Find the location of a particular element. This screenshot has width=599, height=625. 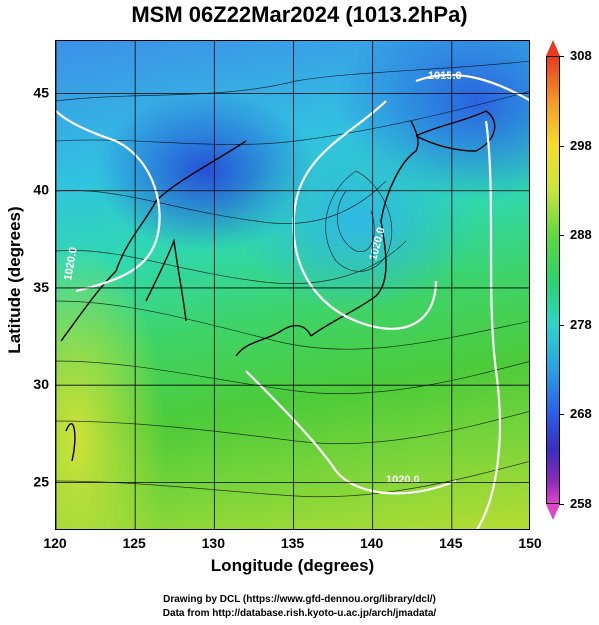

hokkaido-coast is located at coordinates (455, 131).